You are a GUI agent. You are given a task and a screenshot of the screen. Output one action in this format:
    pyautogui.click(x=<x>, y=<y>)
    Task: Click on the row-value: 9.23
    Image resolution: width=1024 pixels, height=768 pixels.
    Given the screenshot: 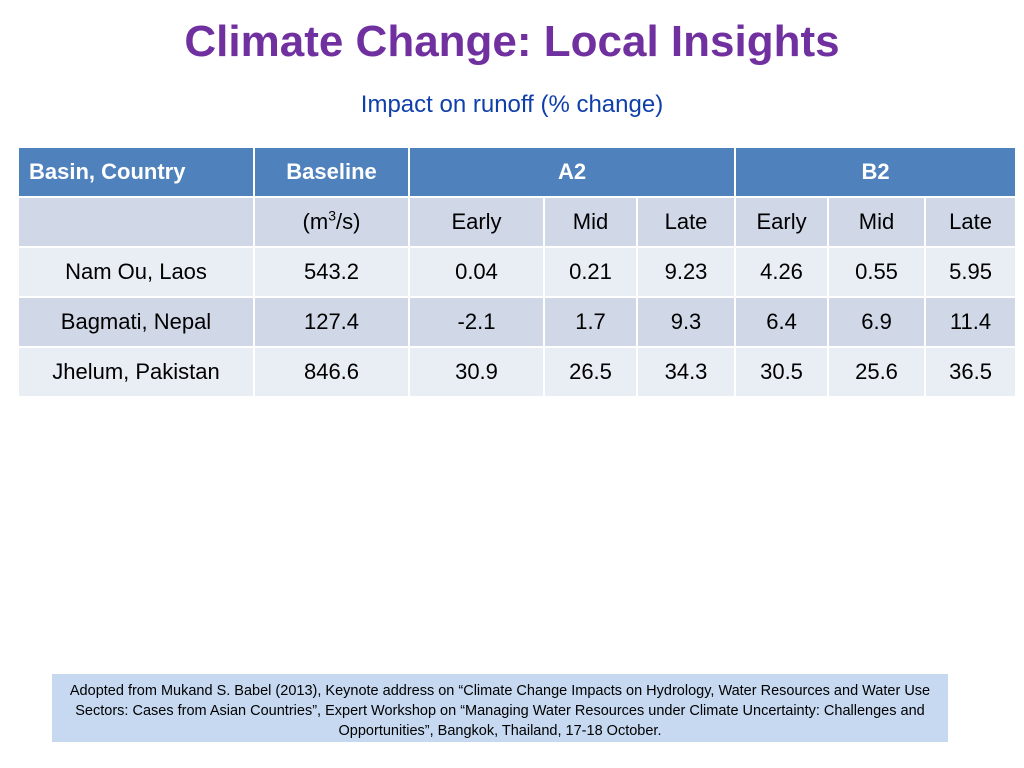 What is the action you would take?
    pyautogui.click(x=686, y=272)
    